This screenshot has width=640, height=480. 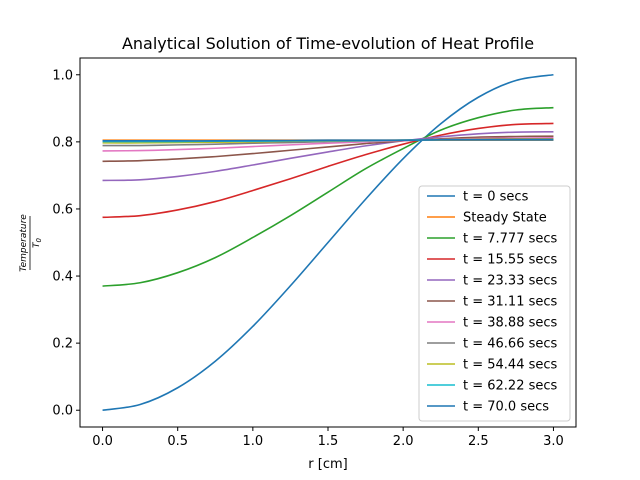 I want to click on x-tick-label: 2.0, so click(x=403, y=441).